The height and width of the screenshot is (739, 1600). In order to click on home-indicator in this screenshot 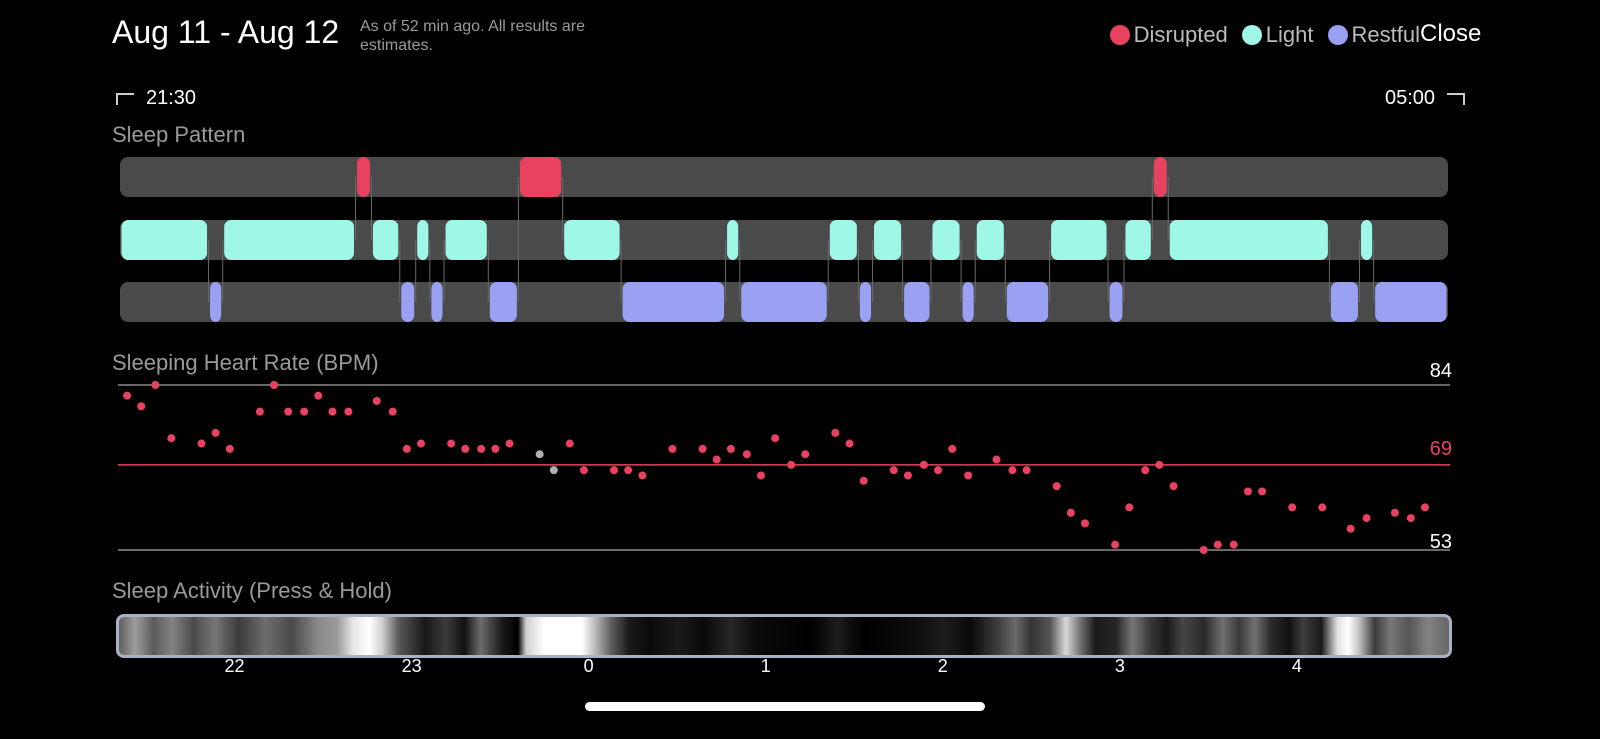, I will do `click(785, 706)`.